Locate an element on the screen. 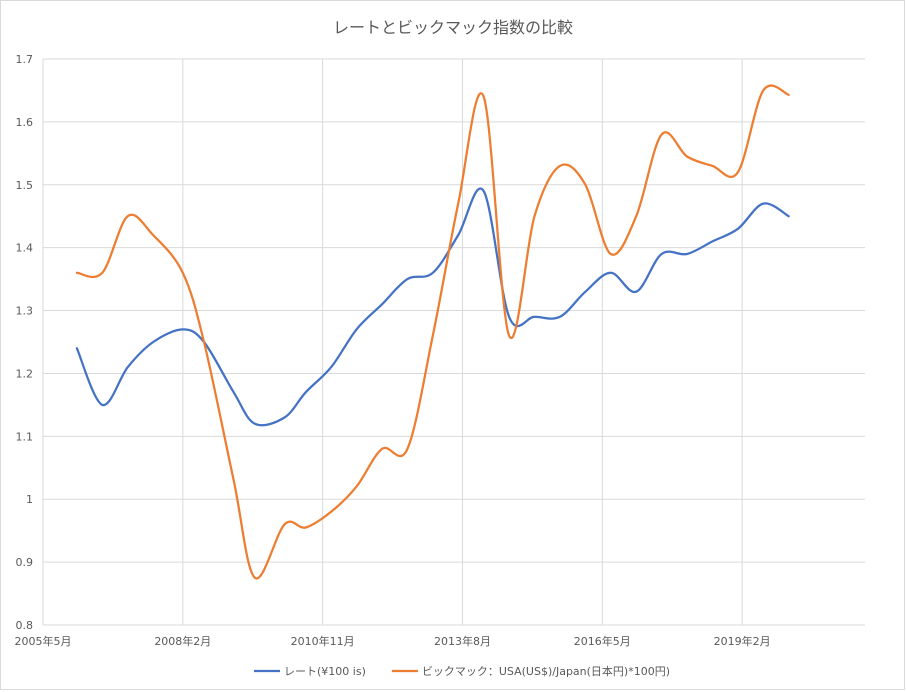  x-tick-label: 2019年2月 is located at coordinates (742, 641).